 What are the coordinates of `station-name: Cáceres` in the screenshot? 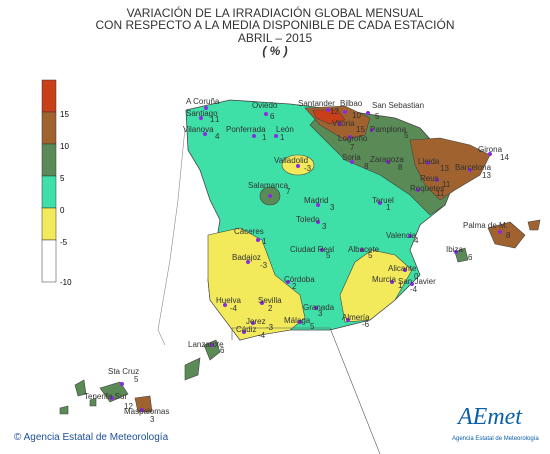 It's located at (249, 231).